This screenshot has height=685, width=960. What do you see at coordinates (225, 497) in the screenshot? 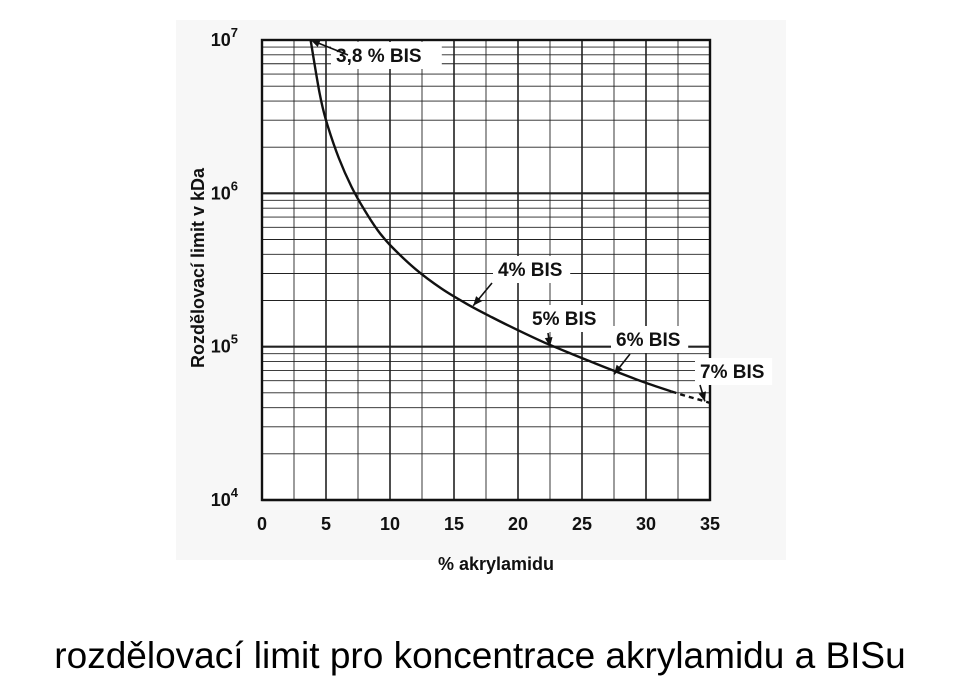
I see `y-tick-label: 10⁴` at bounding box center [225, 497].